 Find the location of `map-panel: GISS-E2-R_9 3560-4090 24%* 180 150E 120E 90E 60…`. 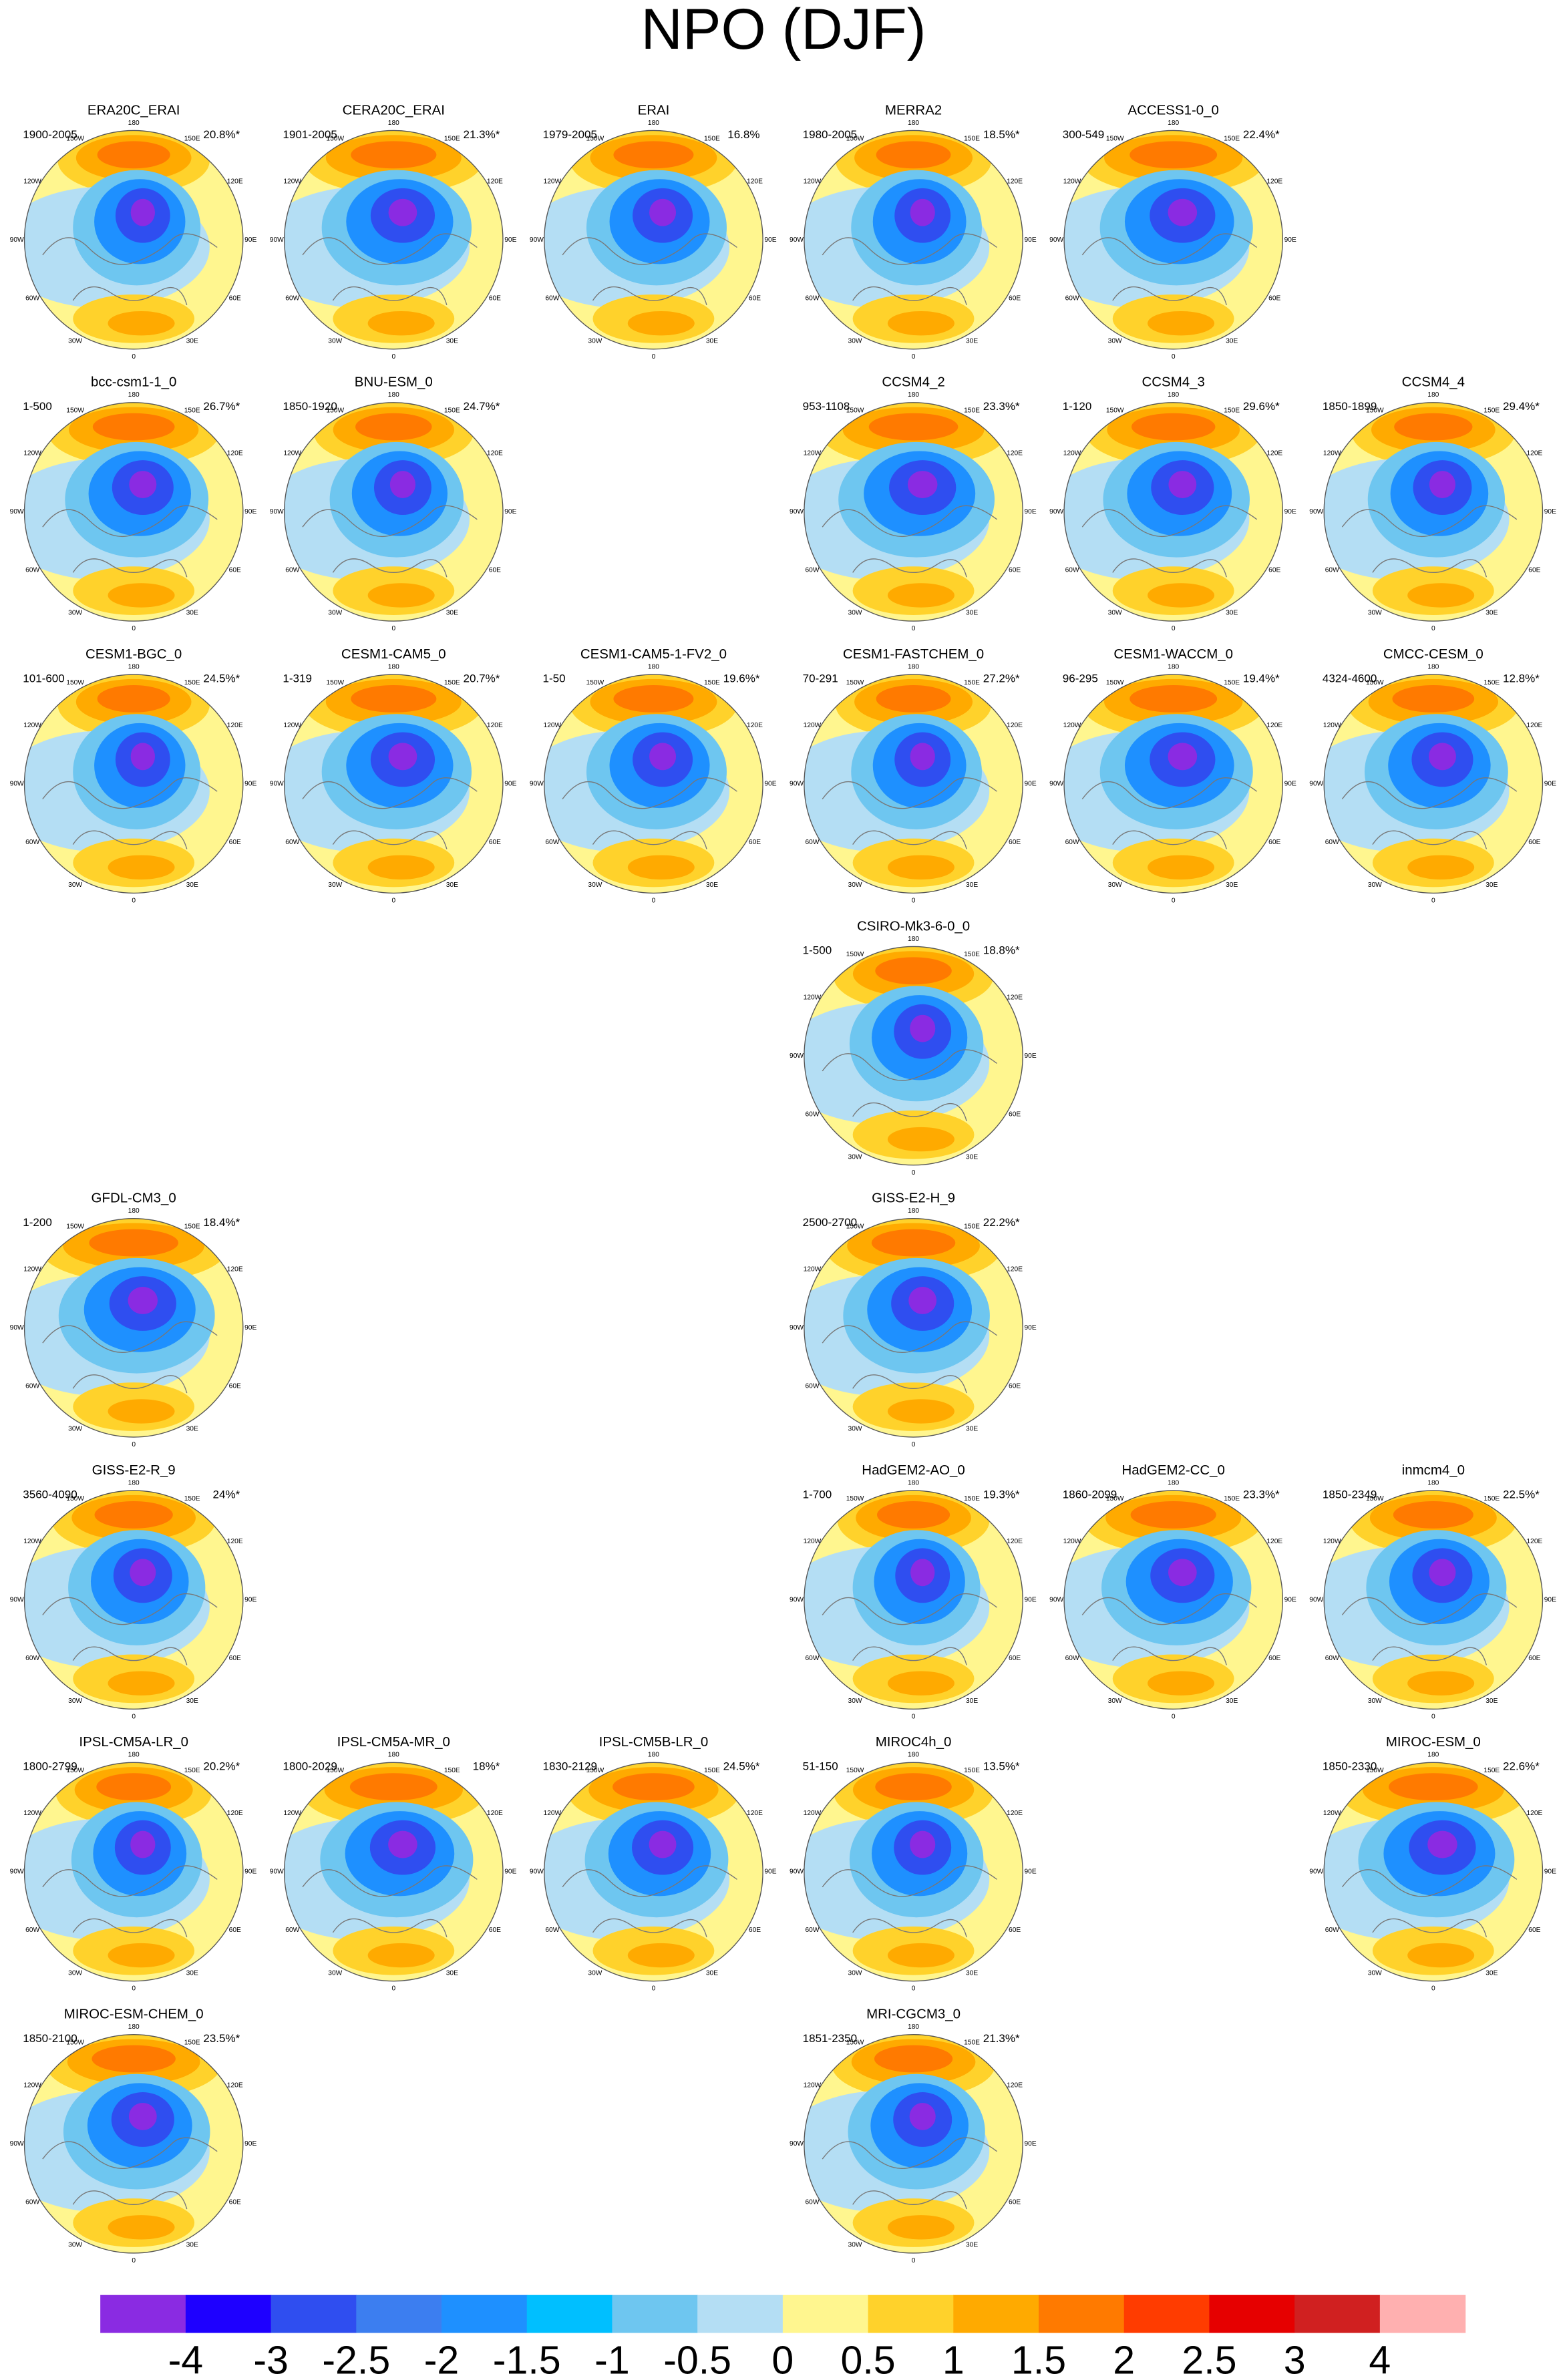

map-panel: GISS-E2-R_9 3560-4090 24%* 180 150E 120E 90E 60… is located at coordinates (133, 1591).